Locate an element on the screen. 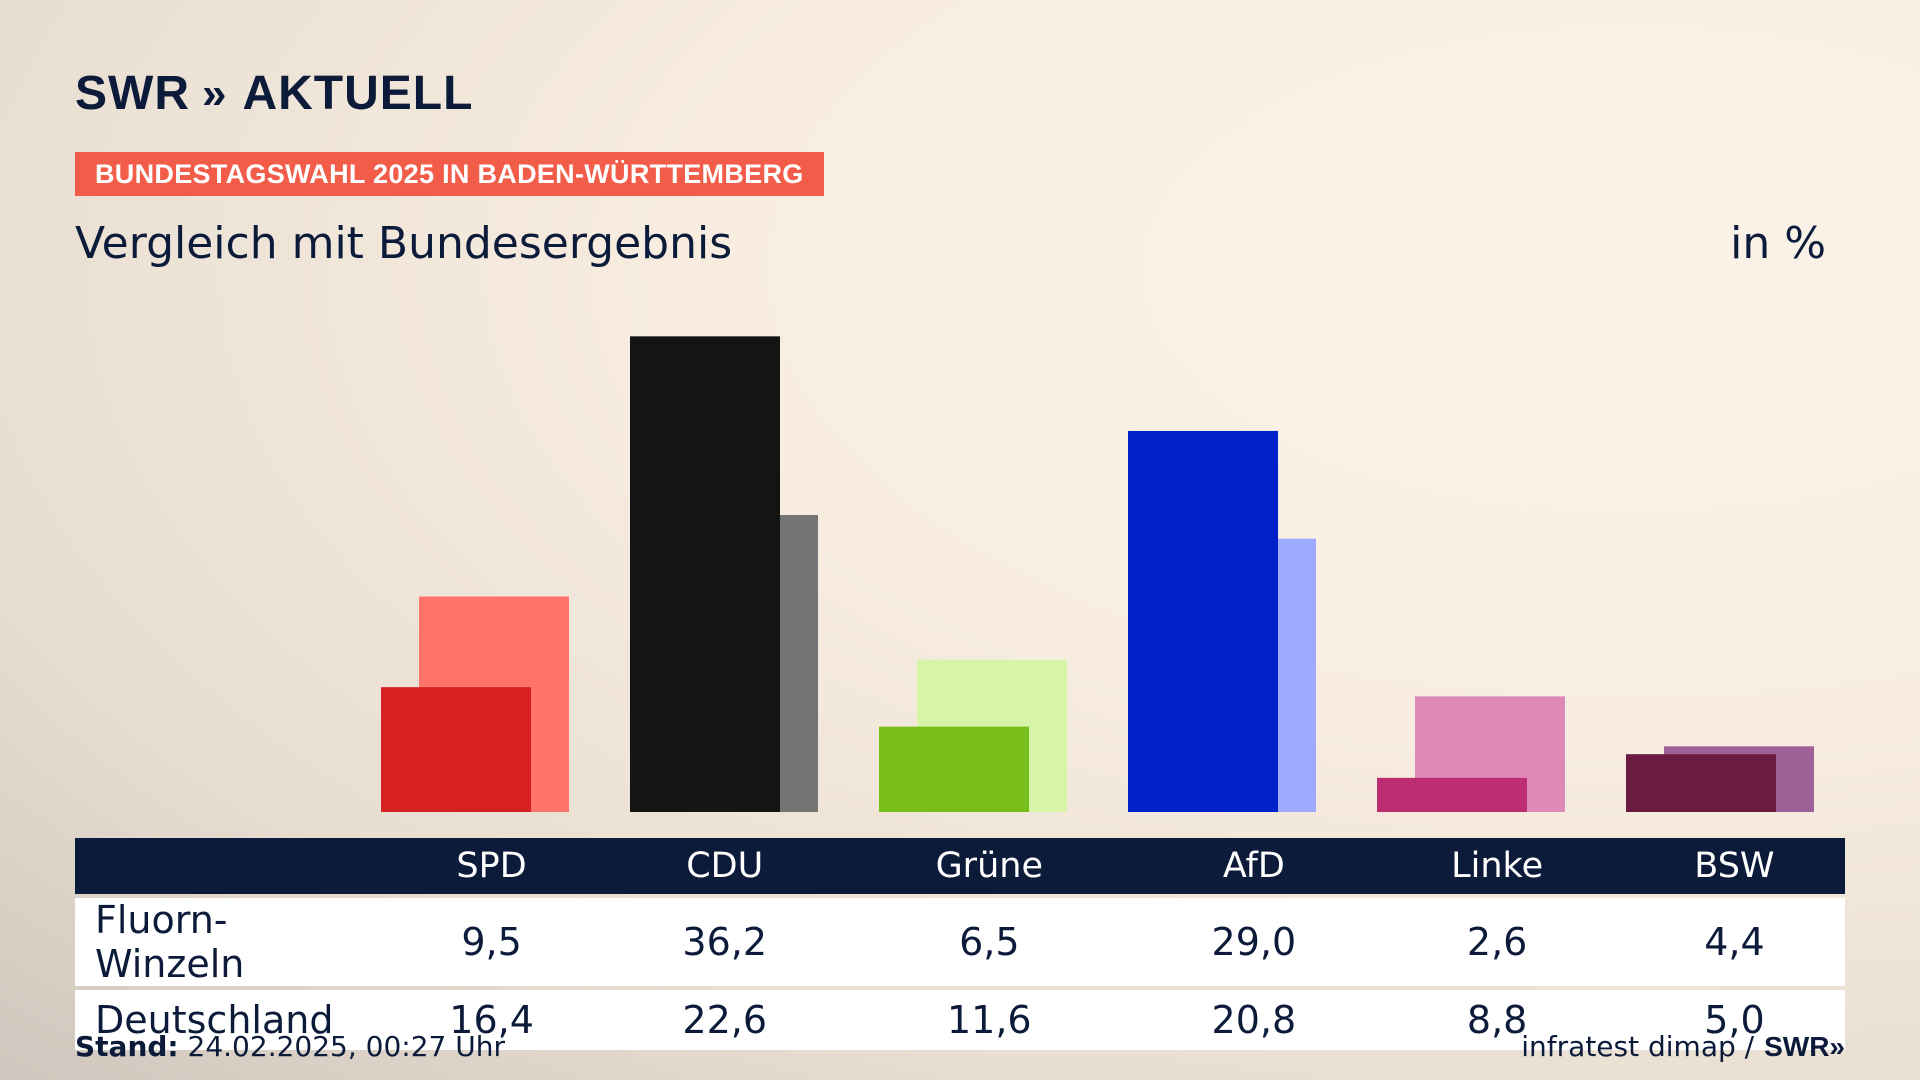 This screenshot has height=1080, width=1920. party-header: AfD is located at coordinates (1254, 866).